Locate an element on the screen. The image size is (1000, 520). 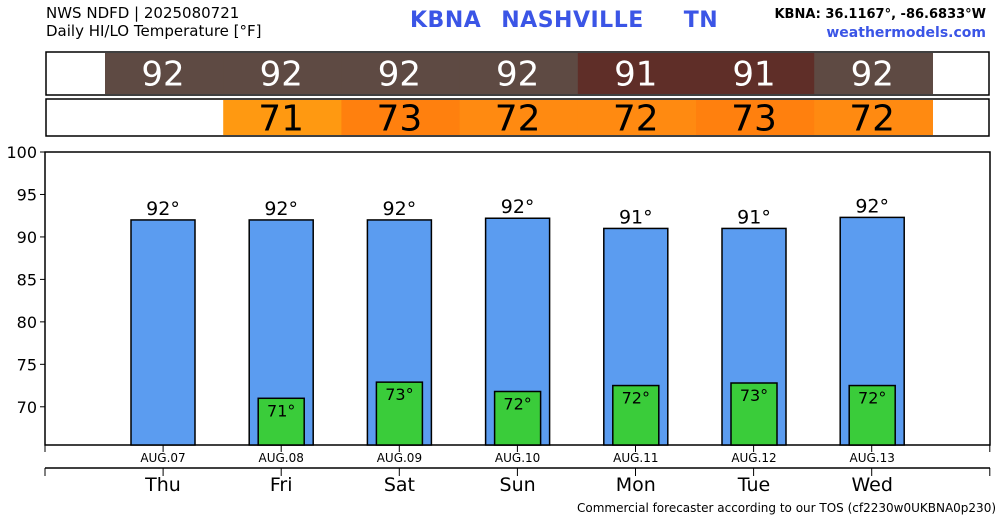
day-label: Tue is located at coordinates (753, 485).